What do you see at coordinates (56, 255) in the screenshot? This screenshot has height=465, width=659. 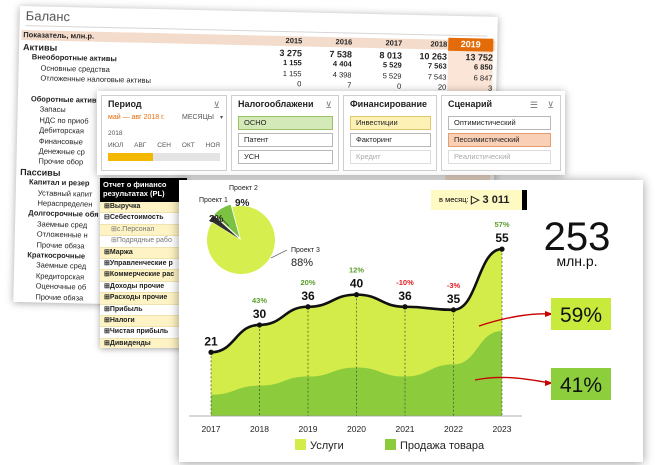 I see `row-label: Краткосрочные` at bounding box center [56, 255].